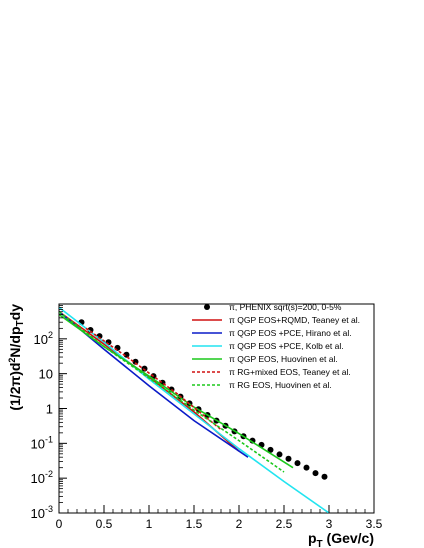  I want to click on legend-item: π QGP EOS+RQMD, Teaney et al., so click(276, 320).